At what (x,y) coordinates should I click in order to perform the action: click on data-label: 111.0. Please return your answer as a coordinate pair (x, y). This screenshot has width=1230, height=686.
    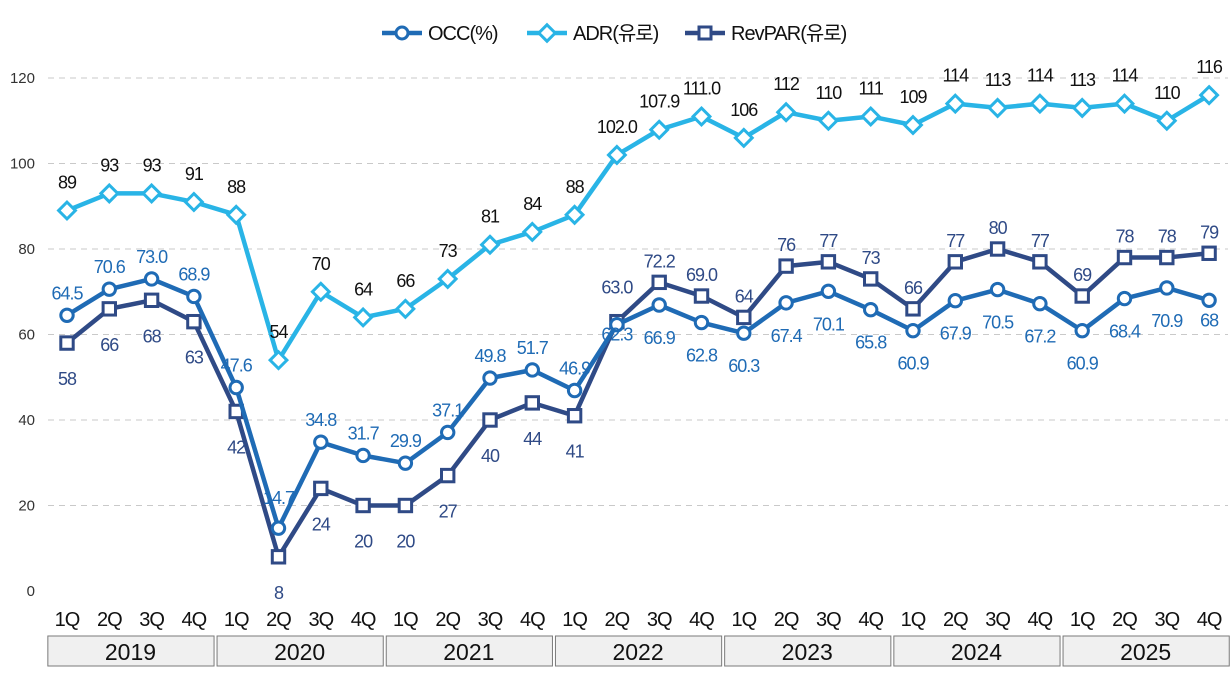
    Looking at the image, I should click on (702, 88).